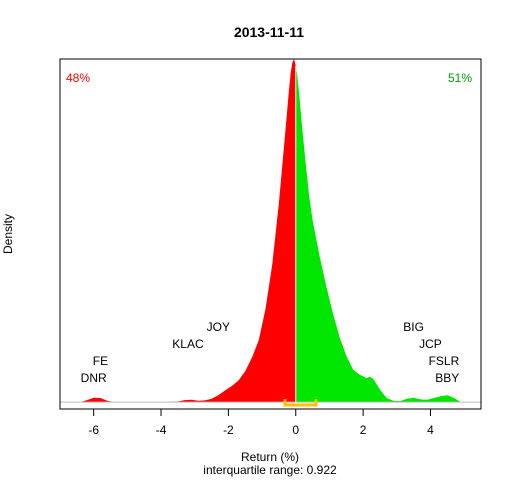  What do you see at coordinates (94, 378) in the screenshot?
I see `ticker-label-left: DNR` at bounding box center [94, 378].